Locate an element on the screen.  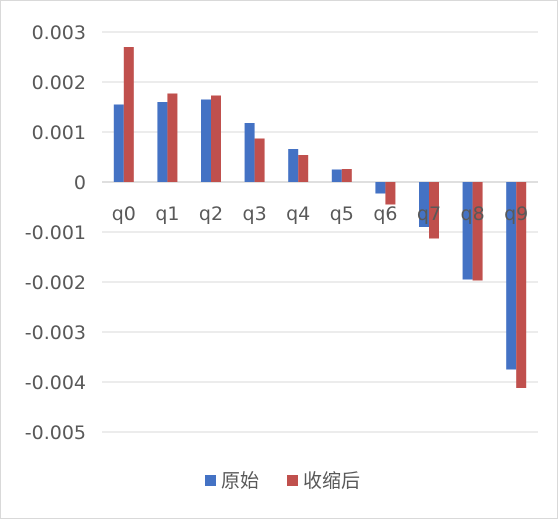
x-category-label: q3 is located at coordinates (255, 214).